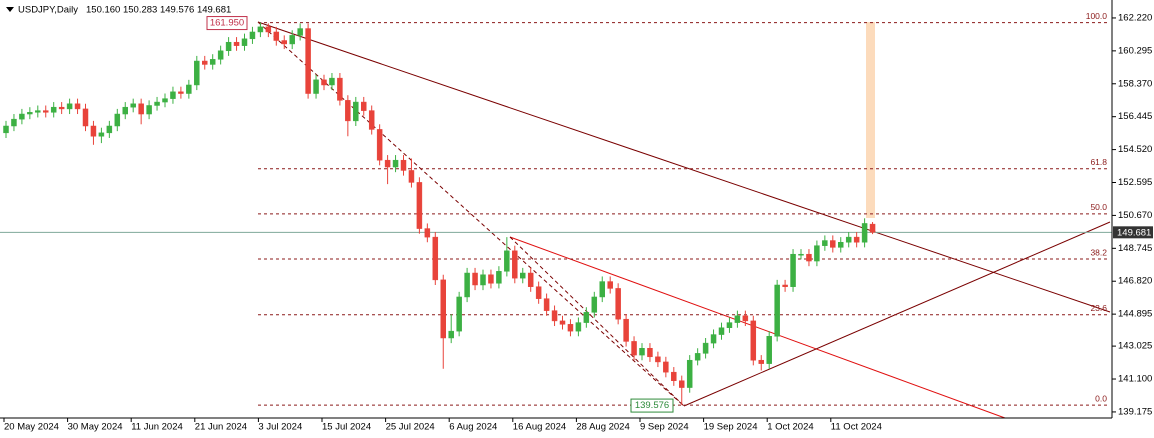 The height and width of the screenshot is (438, 1154). I want to click on fib-diagonal, so click(597, 321).